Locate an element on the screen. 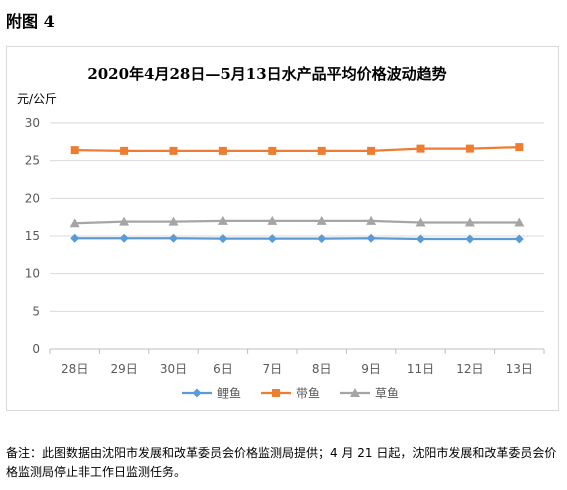  x-tick-label: 30日 is located at coordinates (173, 369).